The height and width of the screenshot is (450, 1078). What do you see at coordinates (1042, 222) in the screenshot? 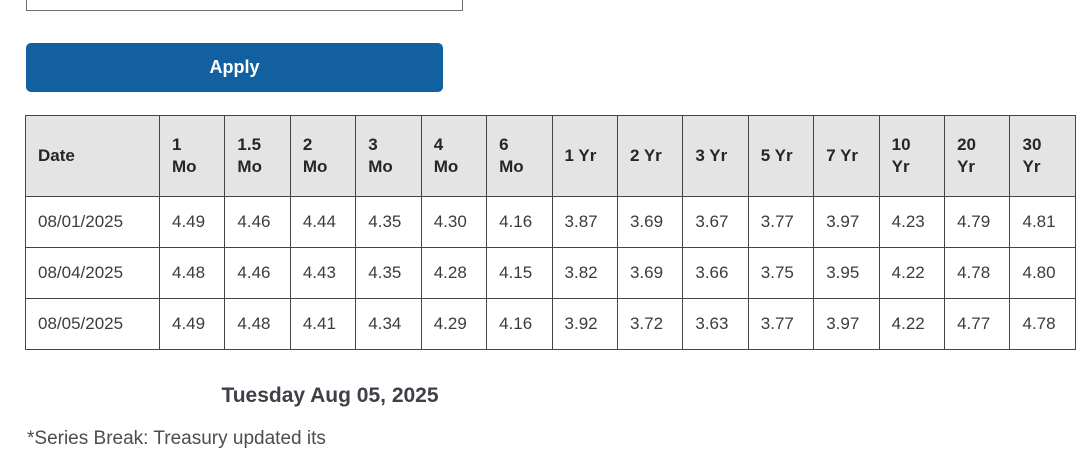
I see `rate-cell: 4.81` at bounding box center [1042, 222].